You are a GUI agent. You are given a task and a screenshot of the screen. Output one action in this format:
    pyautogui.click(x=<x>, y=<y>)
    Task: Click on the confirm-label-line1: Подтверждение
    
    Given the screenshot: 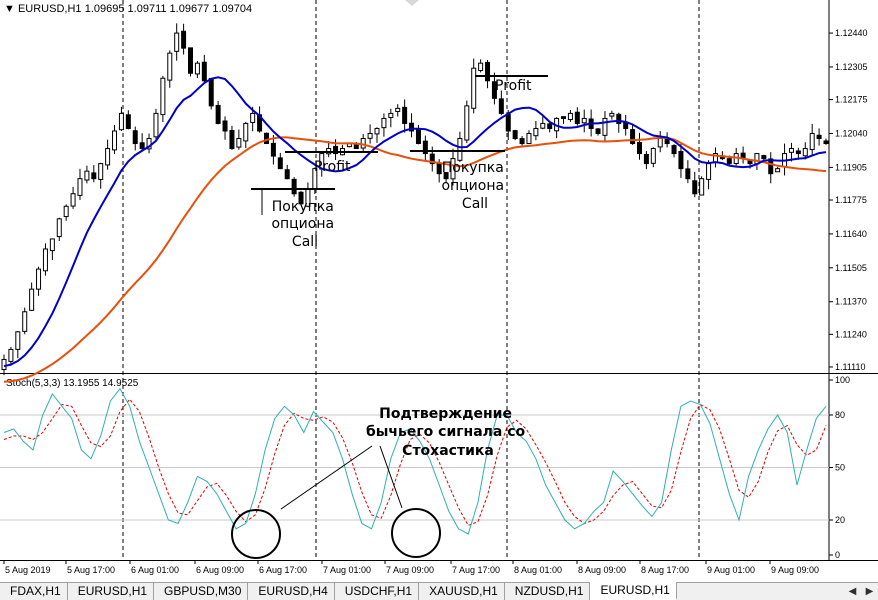 What is the action you would take?
    pyautogui.click(x=445, y=414)
    